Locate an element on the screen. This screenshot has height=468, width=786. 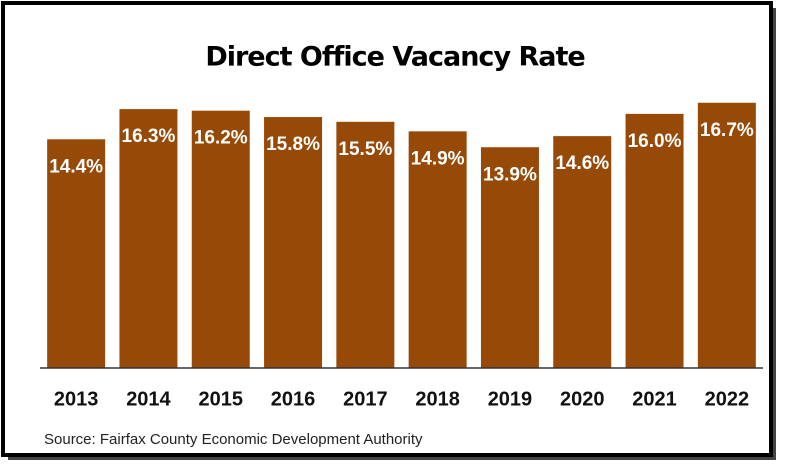
data-label: 14.9% is located at coordinates (438, 158).